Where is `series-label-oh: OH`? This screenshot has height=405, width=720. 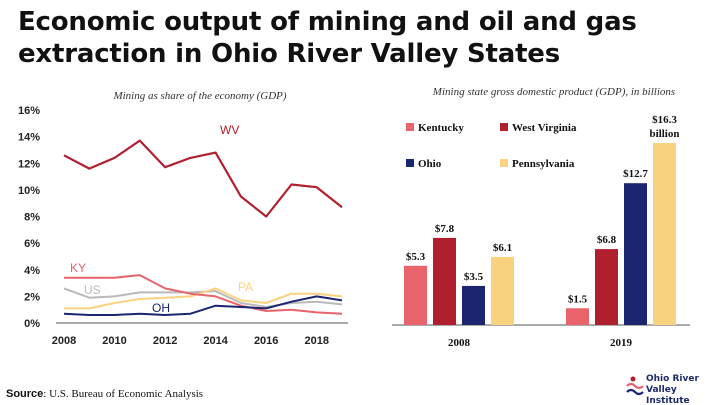 series-label-oh: OH is located at coordinates (161, 308).